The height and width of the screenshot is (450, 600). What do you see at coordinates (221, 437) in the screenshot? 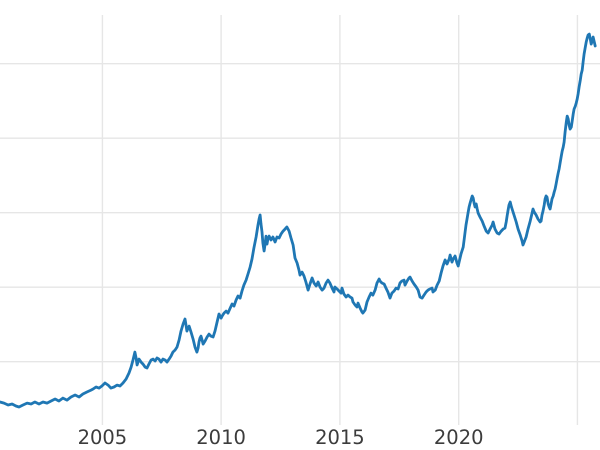
I see `x-tick-label: 2010` at bounding box center [221, 437].